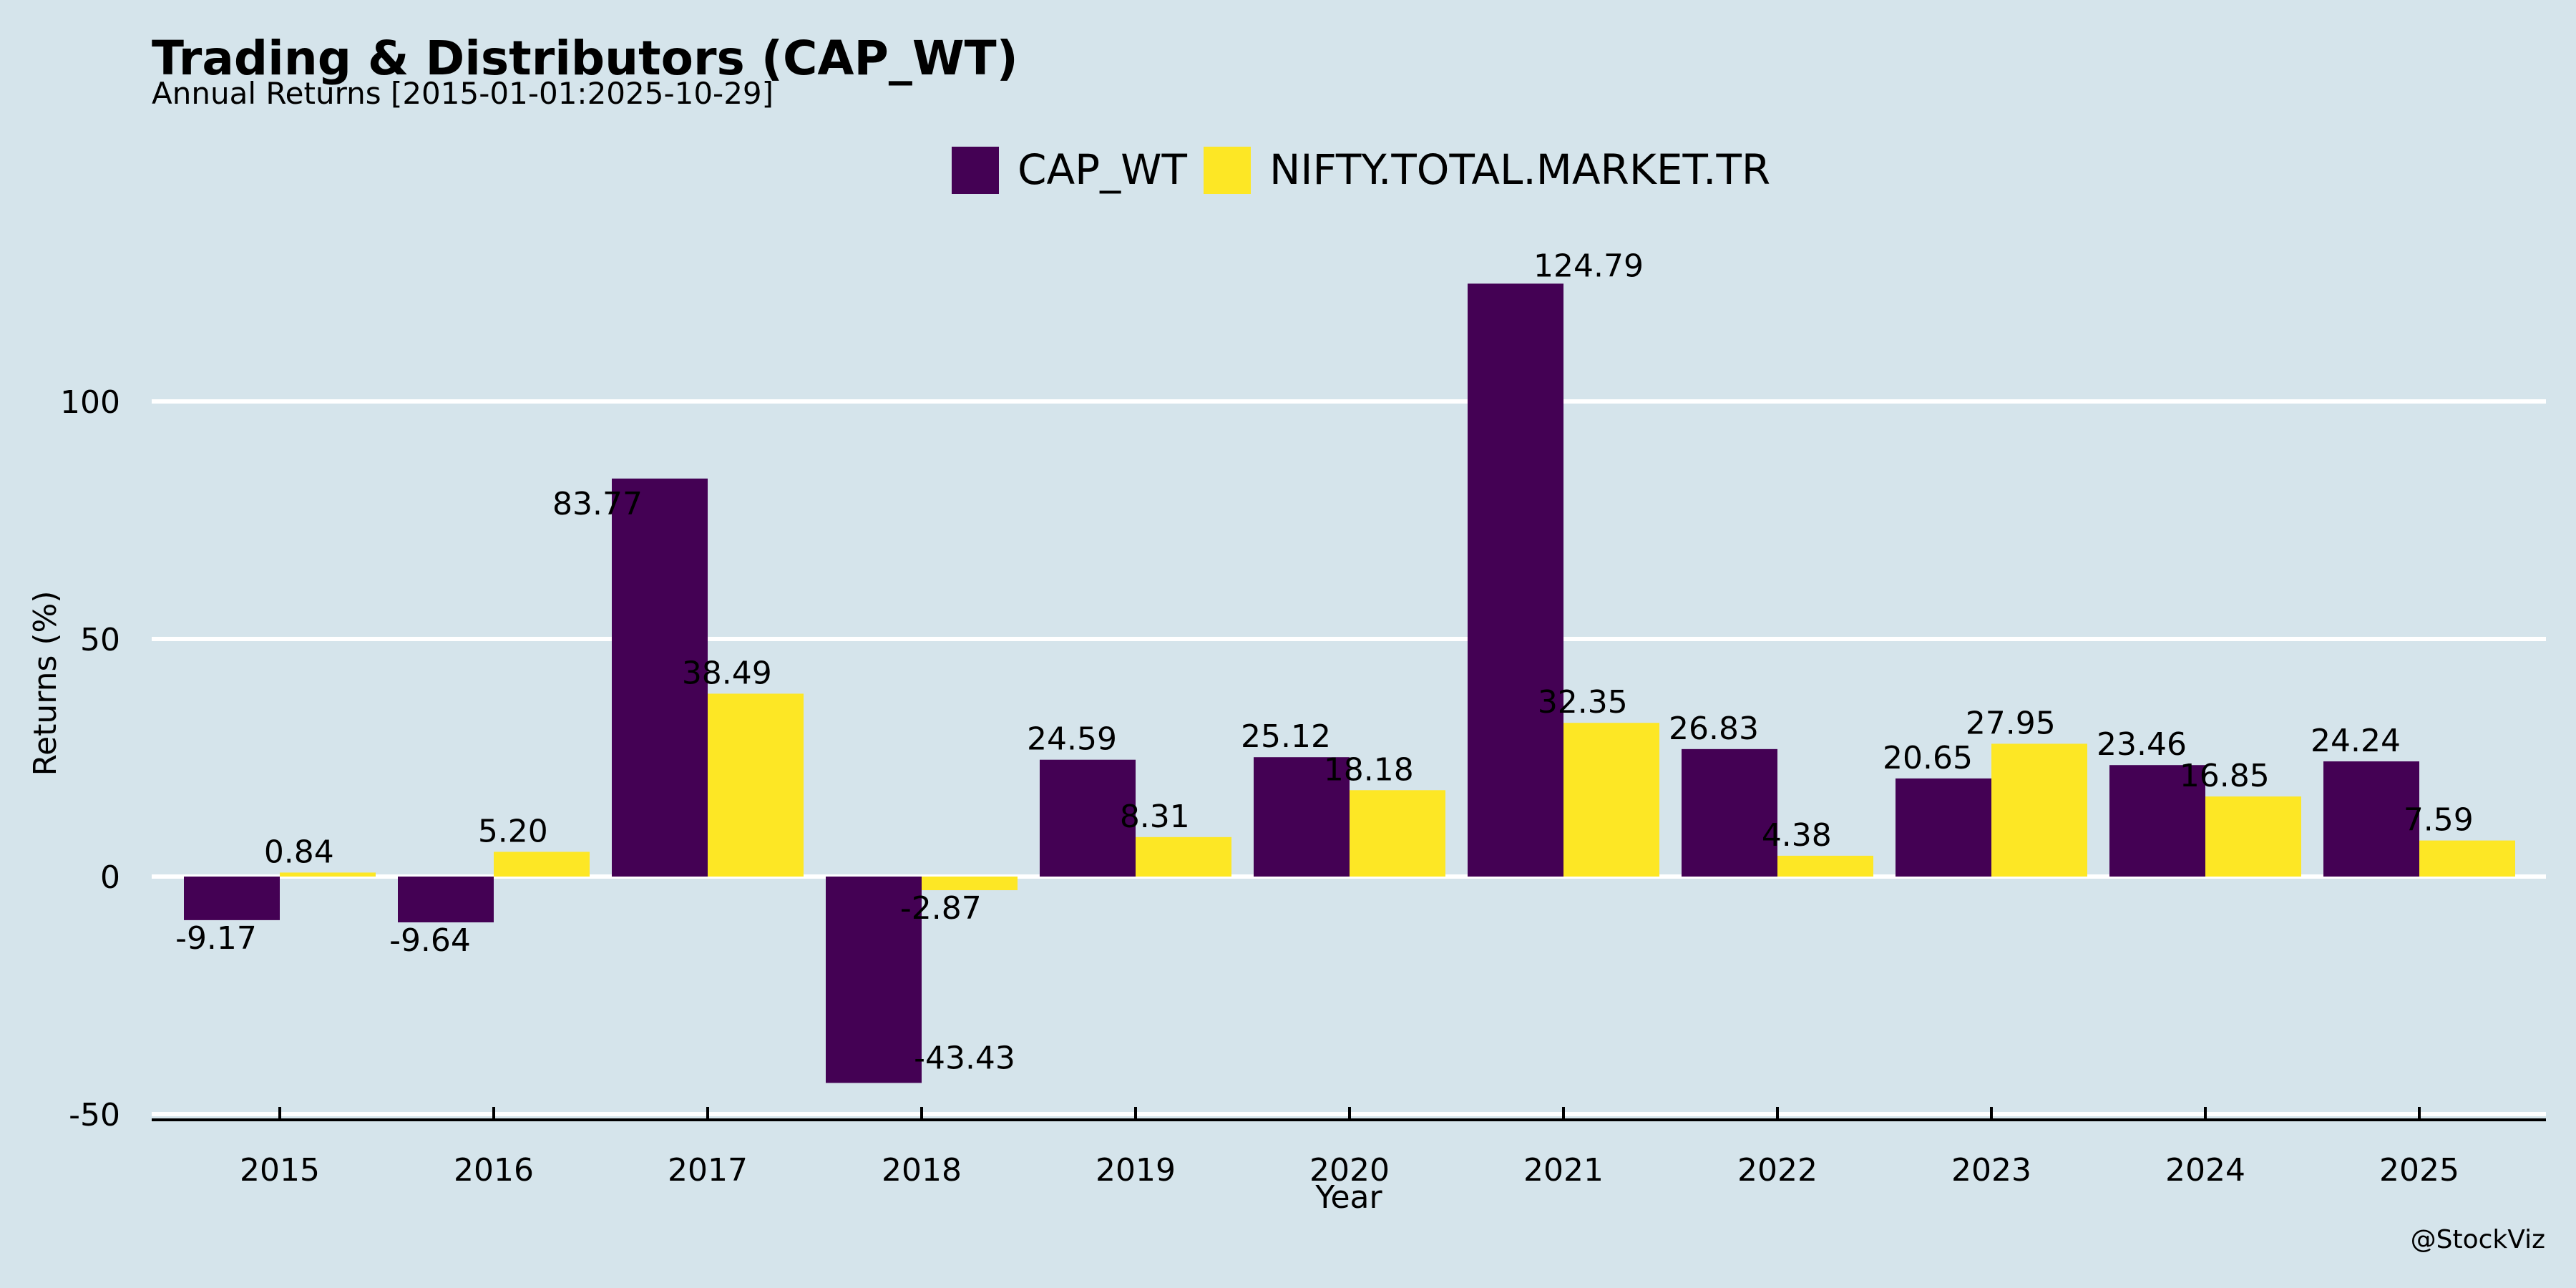  Describe the element at coordinates (970, 884) in the screenshot. I see `bar-nifty-2018` at that location.